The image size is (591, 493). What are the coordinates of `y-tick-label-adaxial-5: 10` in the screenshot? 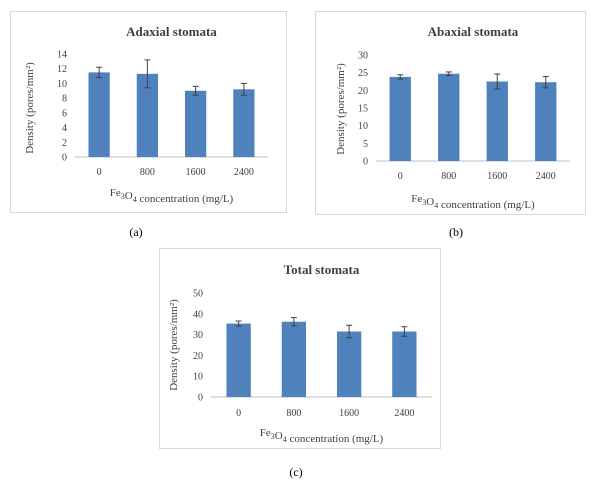 It's located at (62, 84).